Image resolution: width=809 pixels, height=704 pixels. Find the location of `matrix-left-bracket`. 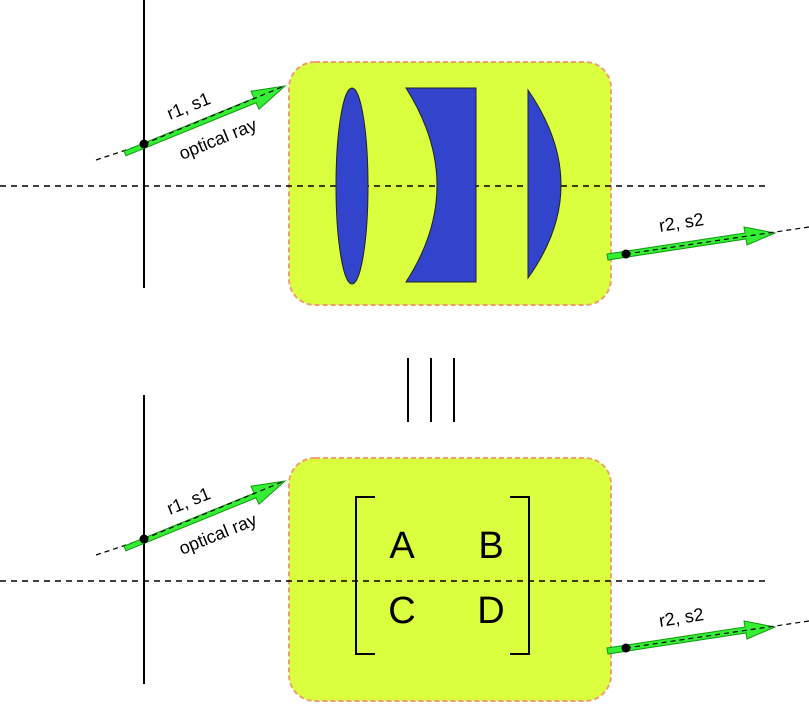

matrix-left-bracket is located at coordinates (365, 575).